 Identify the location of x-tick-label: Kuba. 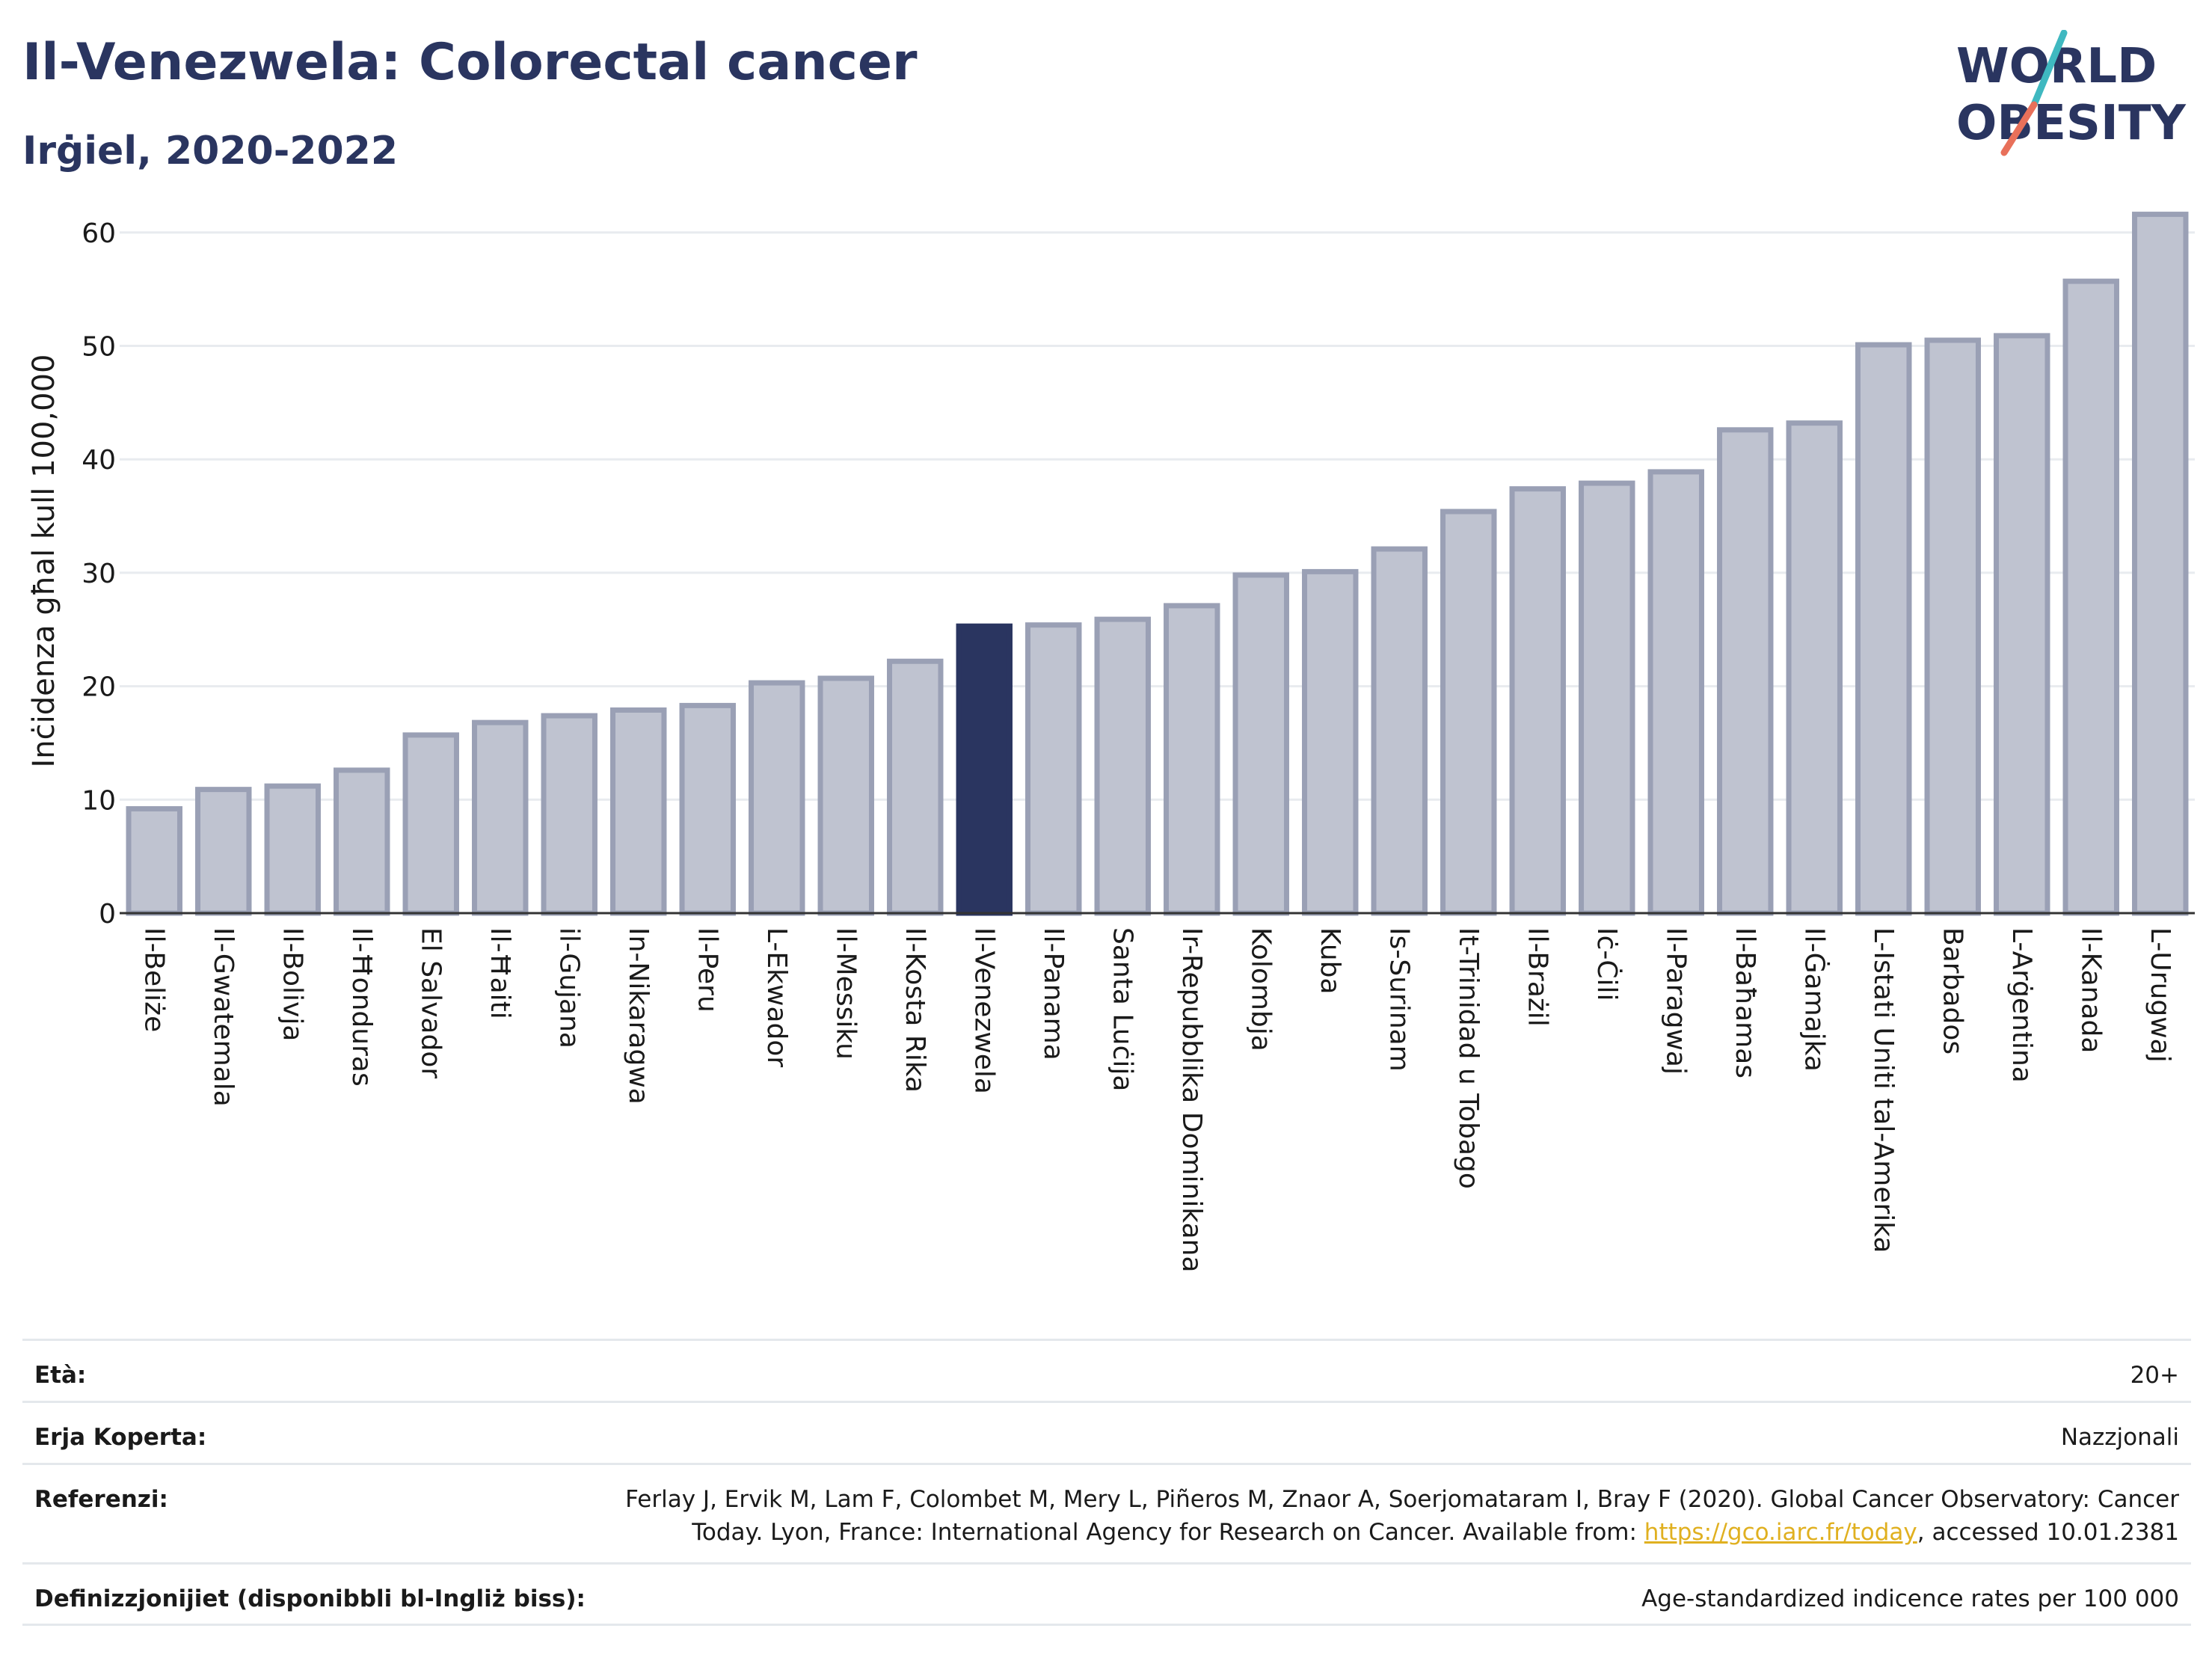
(1330, 961).